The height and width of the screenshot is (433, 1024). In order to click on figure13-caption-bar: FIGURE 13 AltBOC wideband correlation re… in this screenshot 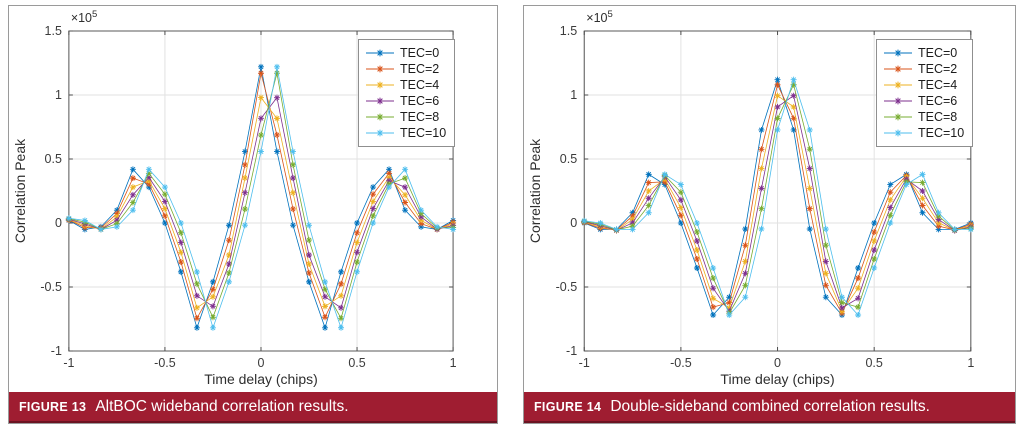, I will do `click(253, 407)`.